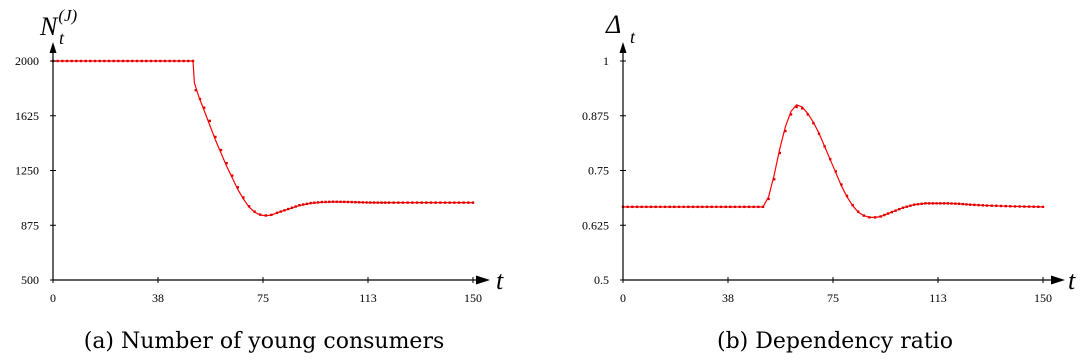 Image resolution: width=1082 pixels, height=363 pixels. I want to click on series-line-b, so click(833, 161).